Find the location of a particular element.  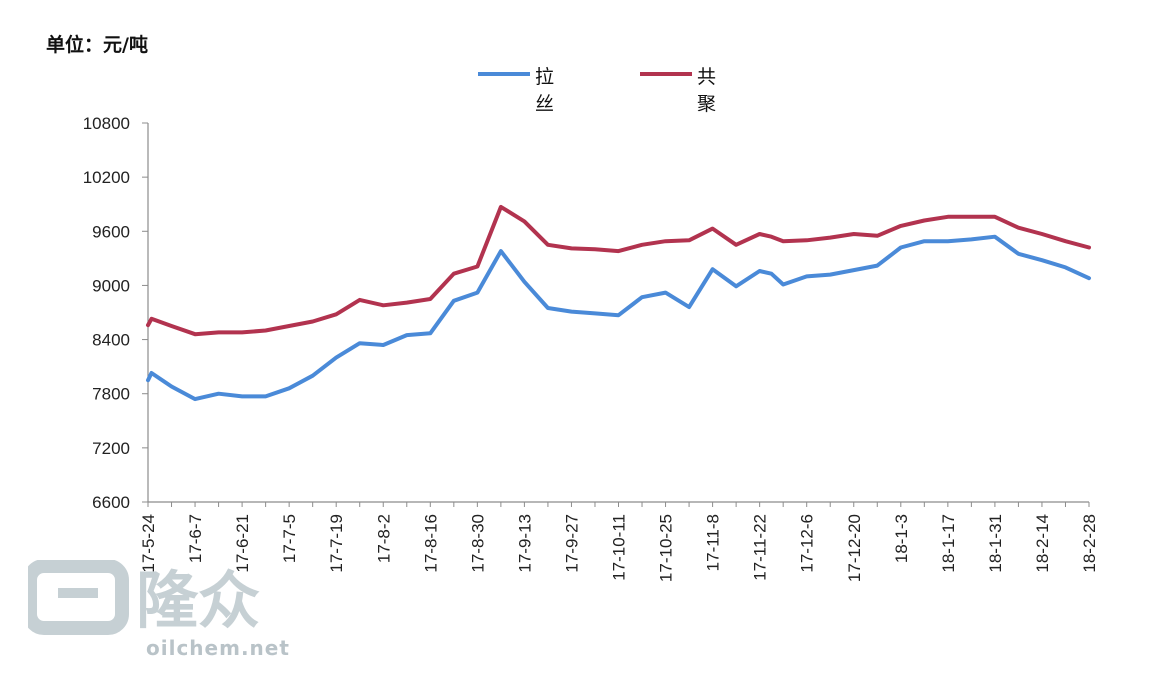

oilchem-logo: 隆众 is located at coordinates (144, 598).